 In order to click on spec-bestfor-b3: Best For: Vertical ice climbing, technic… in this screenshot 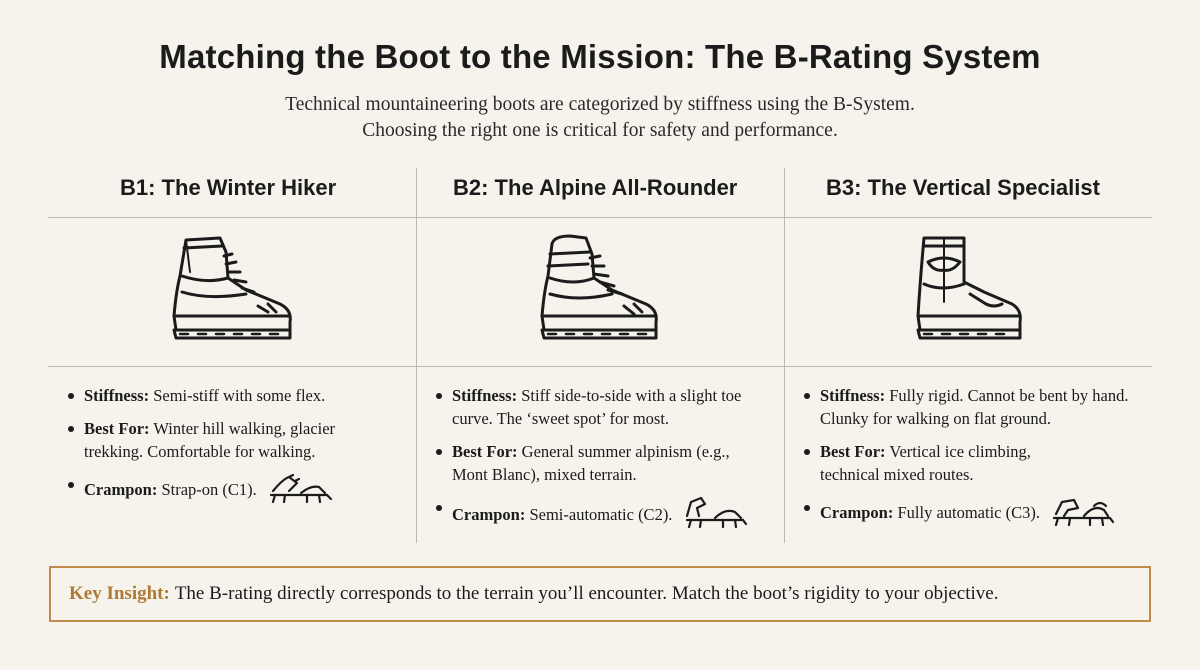, I will do `click(941, 463)`.